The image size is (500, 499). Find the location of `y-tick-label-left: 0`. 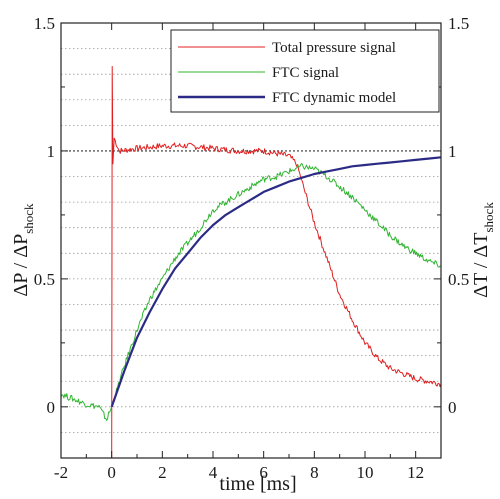

y-tick-label-left: 0 is located at coordinates (51, 407).